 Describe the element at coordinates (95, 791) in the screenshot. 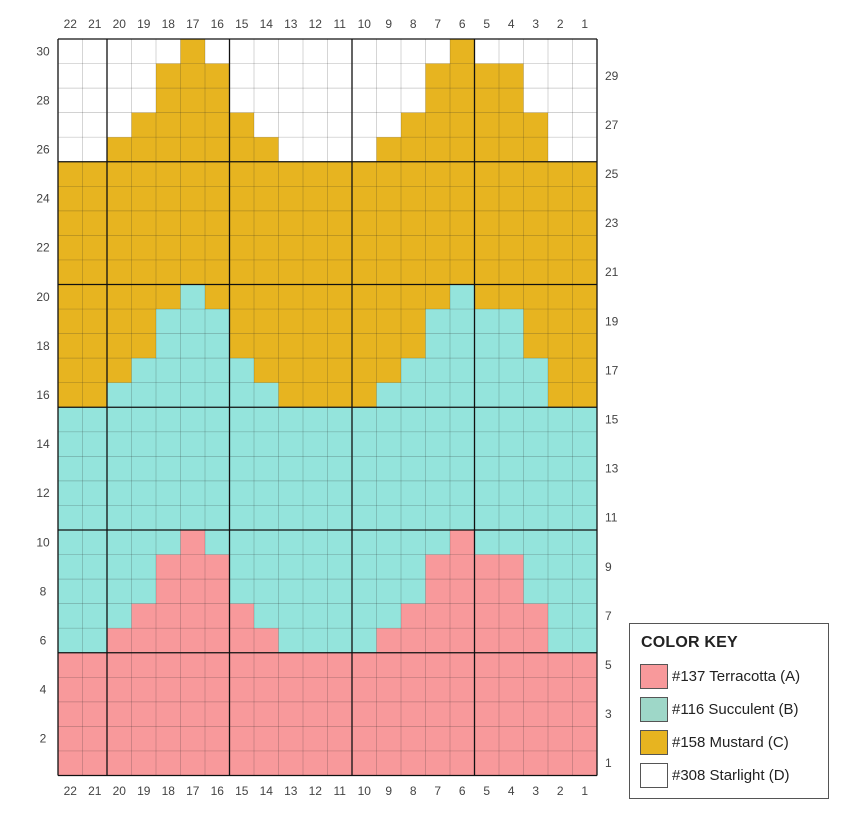

I see `column-number-bottom: 21` at that location.